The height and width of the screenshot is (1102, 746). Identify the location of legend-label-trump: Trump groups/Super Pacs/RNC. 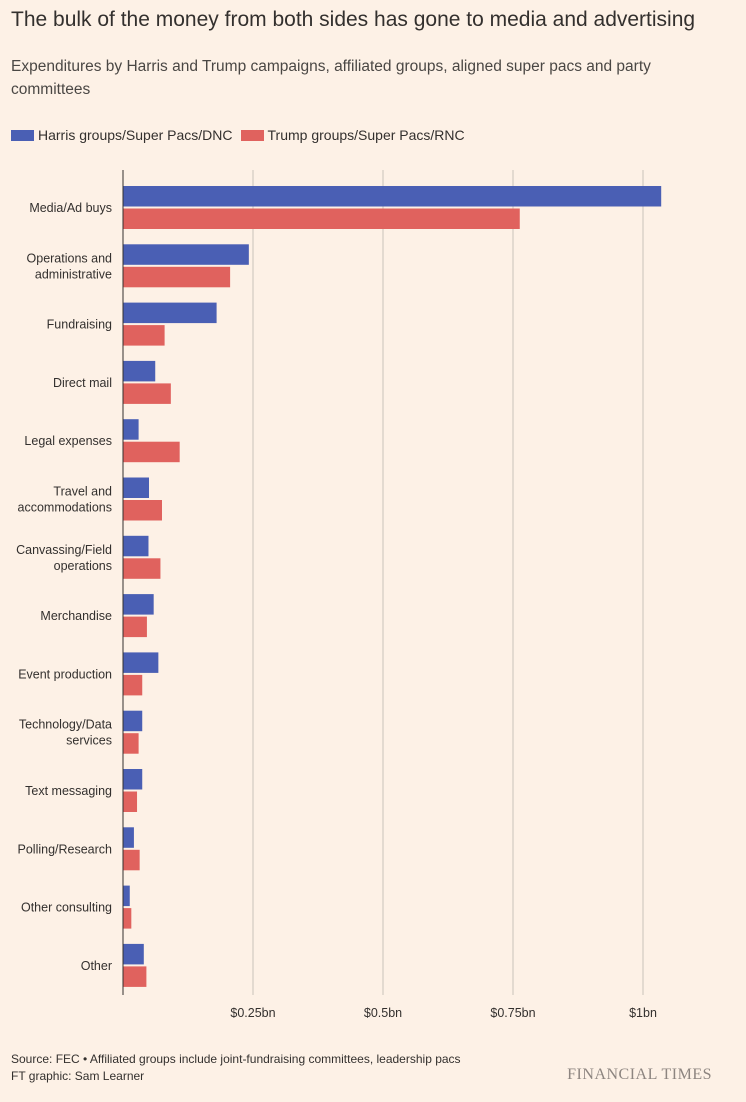
(366, 135).